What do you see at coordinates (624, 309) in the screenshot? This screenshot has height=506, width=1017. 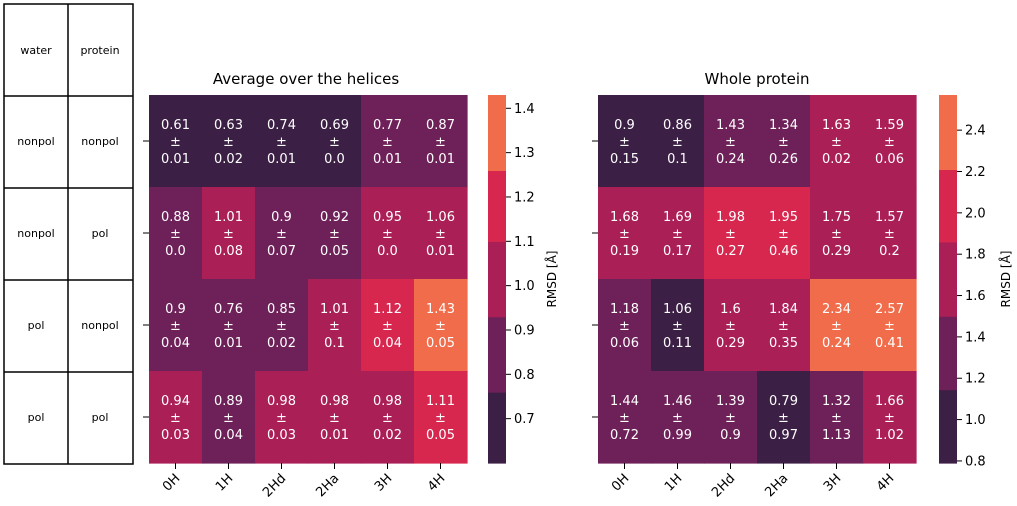 I see `cell-mean-label: 1.18` at bounding box center [624, 309].